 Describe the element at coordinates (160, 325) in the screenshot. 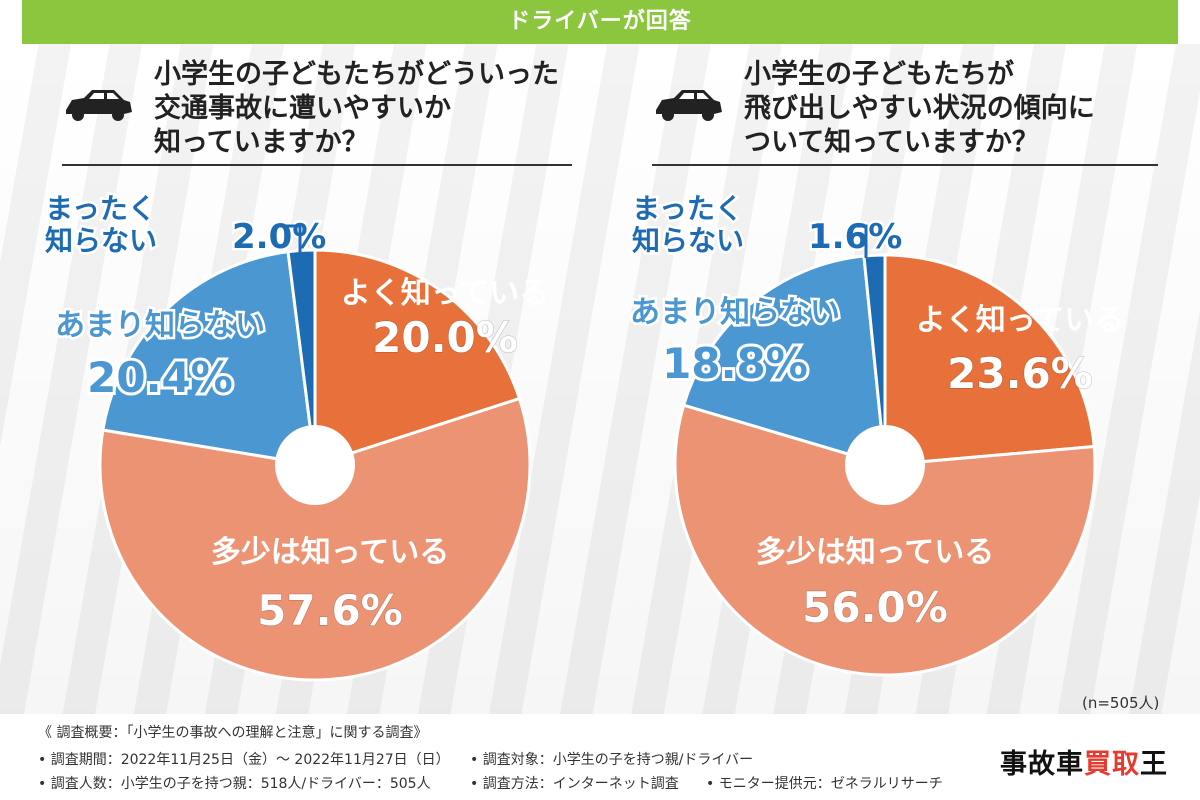

I see `pie-0-label-2: あまり知らない` at that location.